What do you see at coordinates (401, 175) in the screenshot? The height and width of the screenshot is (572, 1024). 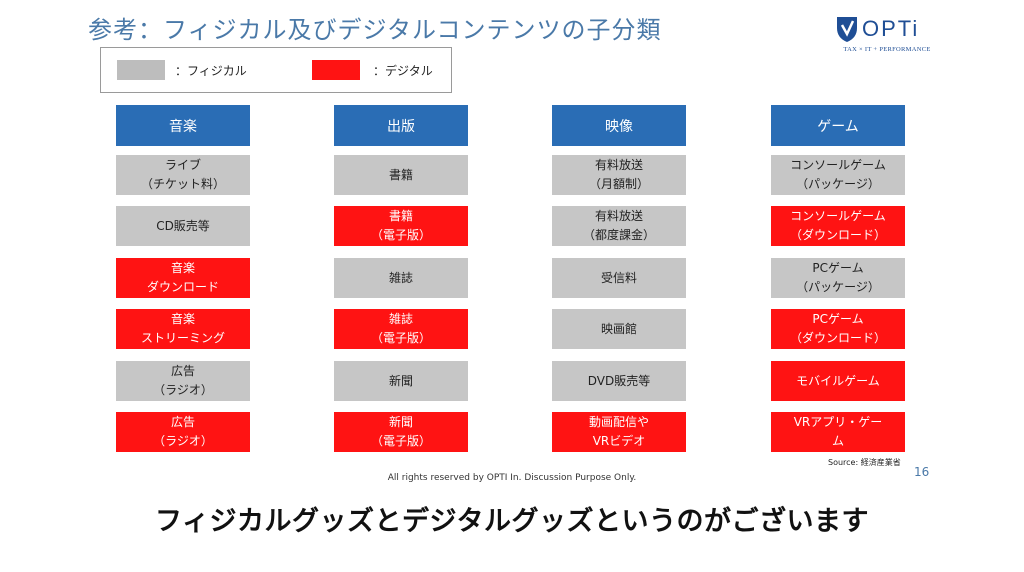 I see `physical-item: 書籍` at bounding box center [401, 175].